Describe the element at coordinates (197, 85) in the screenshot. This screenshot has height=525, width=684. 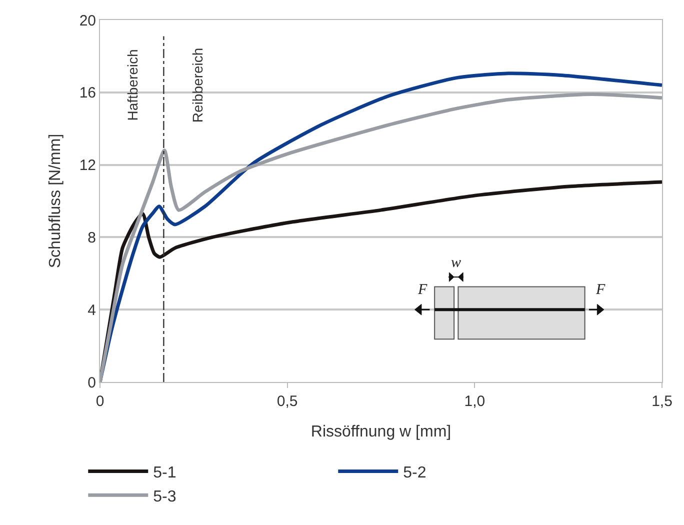
I see `annotation: Reibbereich` at that location.